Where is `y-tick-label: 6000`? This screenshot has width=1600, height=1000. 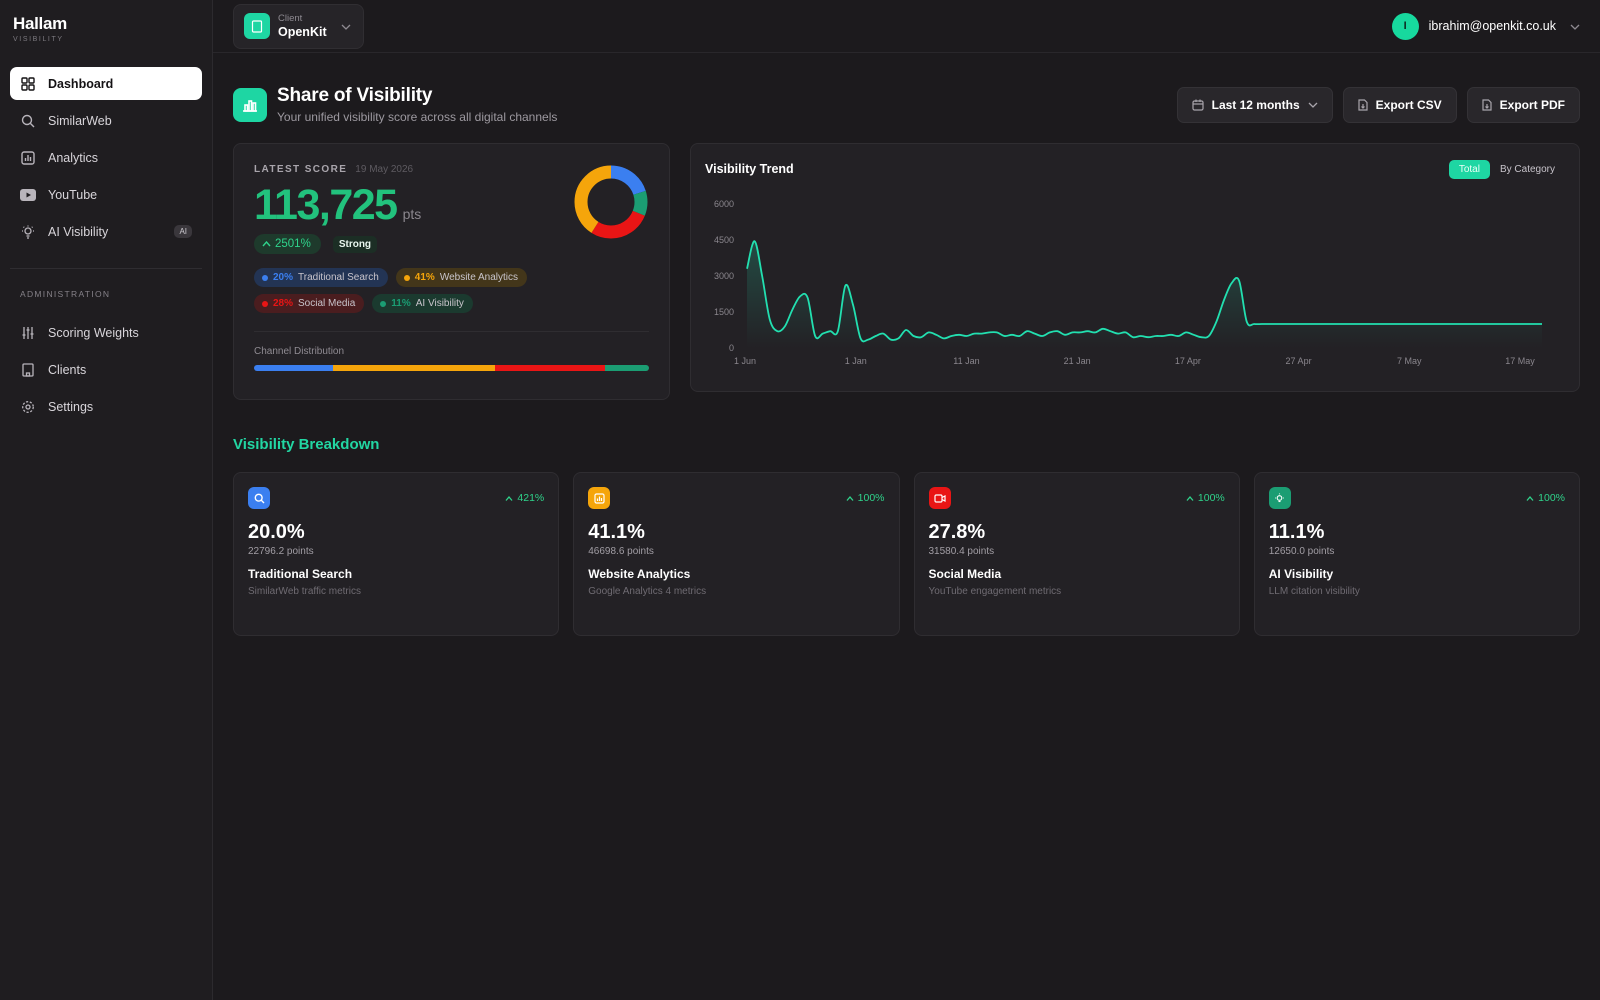
y-tick-label: 6000 is located at coordinates (724, 204).